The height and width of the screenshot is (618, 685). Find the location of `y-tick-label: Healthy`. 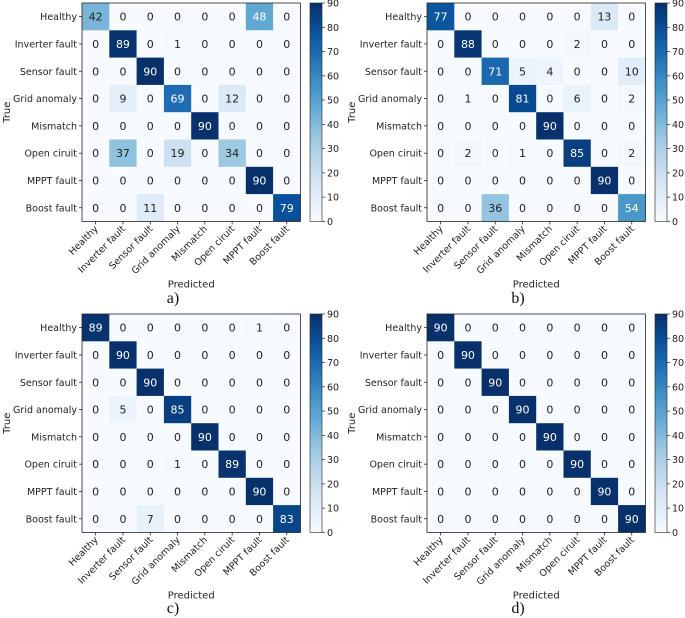

y-tick-label: Healthy is located at coordinates (58, 328).